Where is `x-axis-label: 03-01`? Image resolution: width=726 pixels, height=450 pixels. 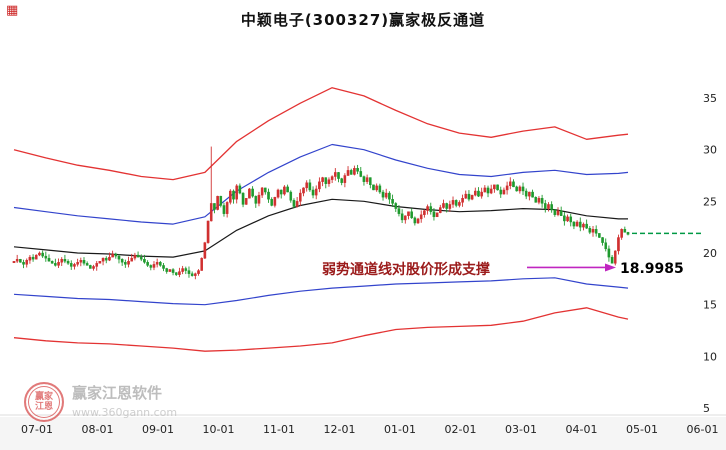
x-axis-label: 03-01 is located at coordinates (521, 429).